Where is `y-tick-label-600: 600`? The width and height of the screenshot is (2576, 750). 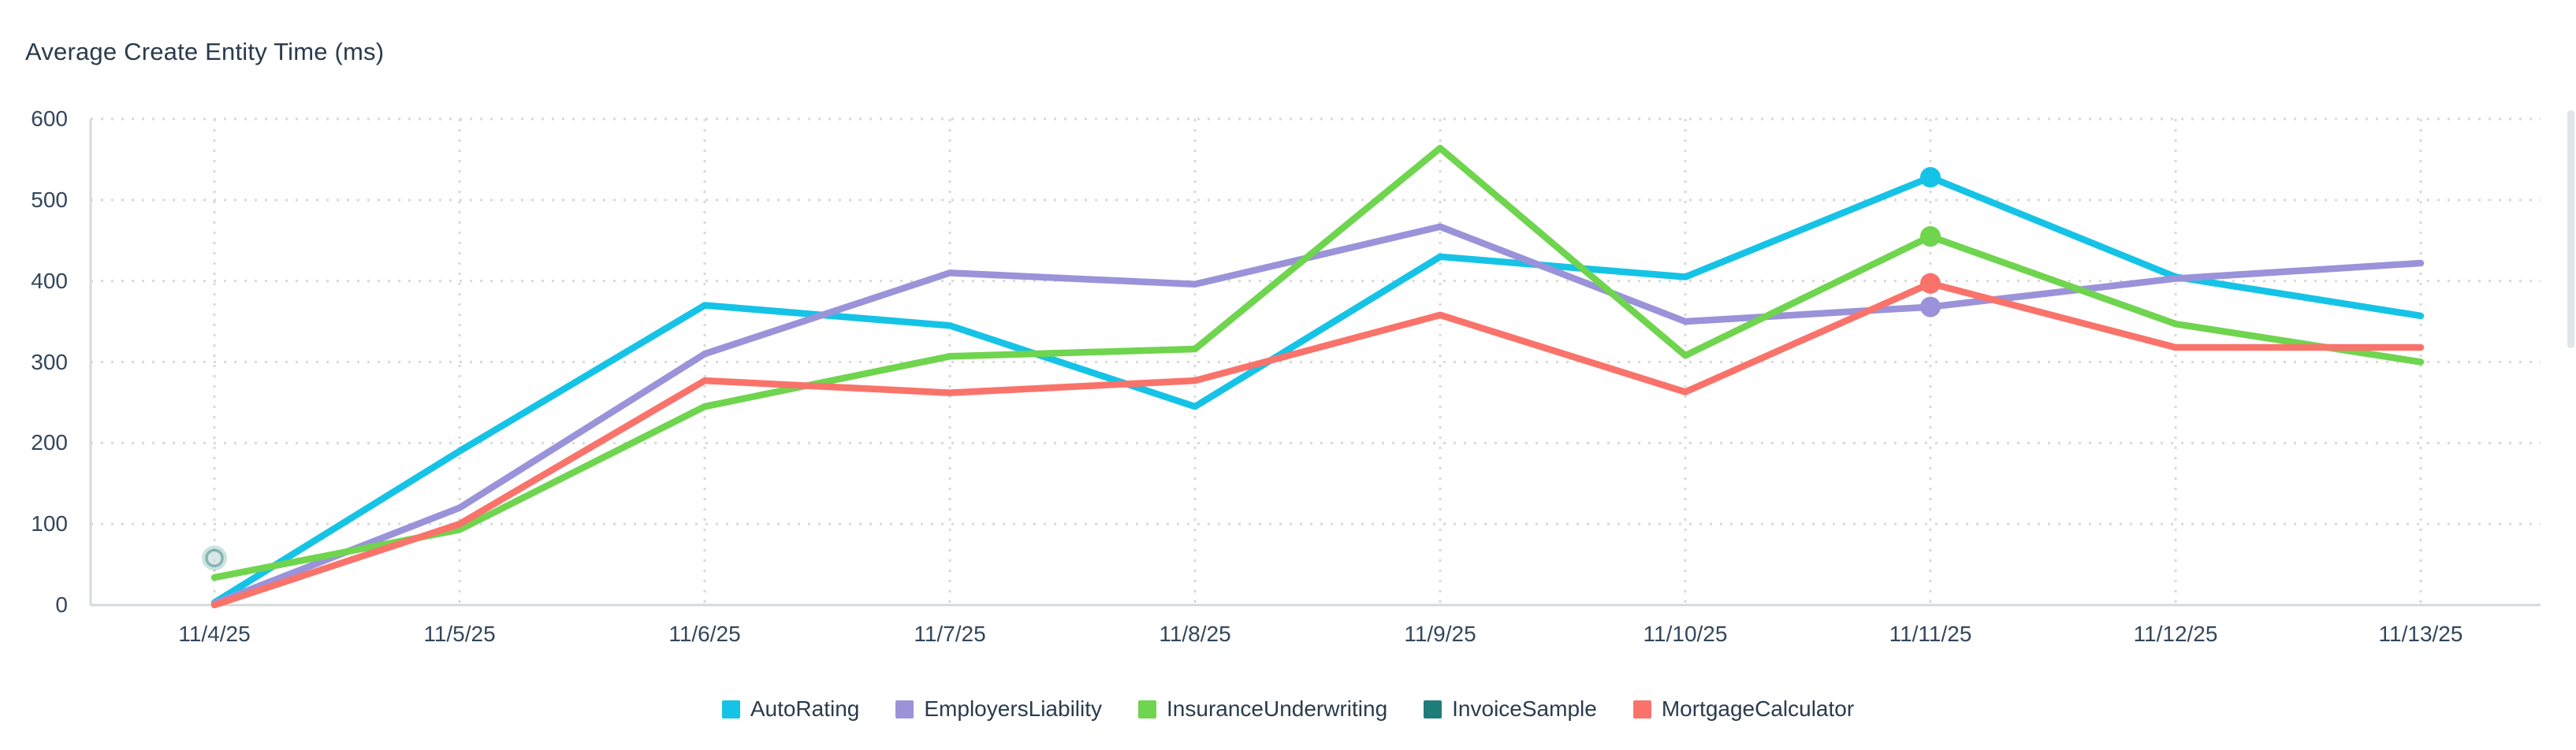 y-tick-label-600: 600 is located at coordinates (49, 118).